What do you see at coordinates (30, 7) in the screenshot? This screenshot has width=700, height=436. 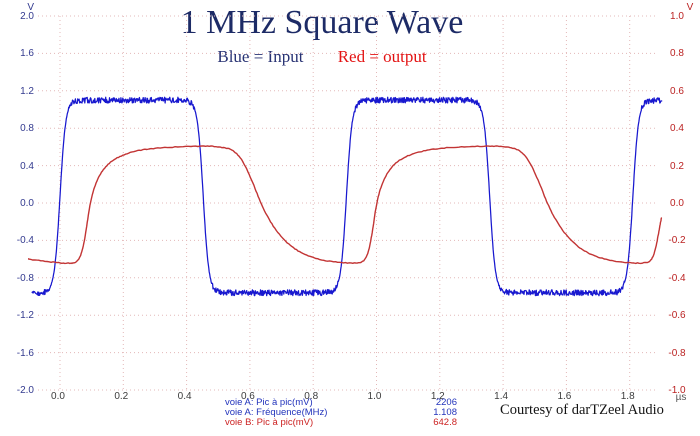 I see `left-axis-unit: V` at bounding box center [30, 7].